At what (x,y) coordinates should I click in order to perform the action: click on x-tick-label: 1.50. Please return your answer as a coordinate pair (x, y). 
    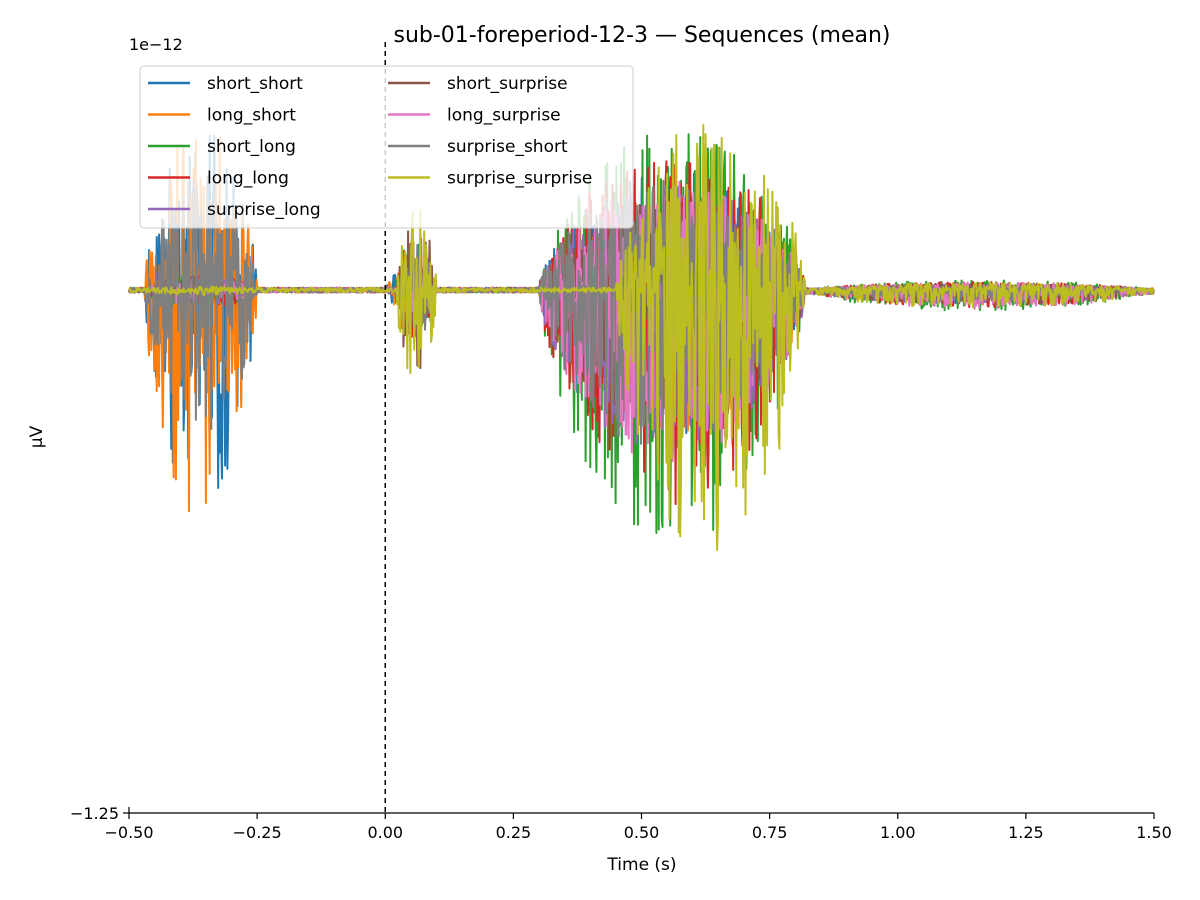
    Looking at the image, I should click on (1154, 832).